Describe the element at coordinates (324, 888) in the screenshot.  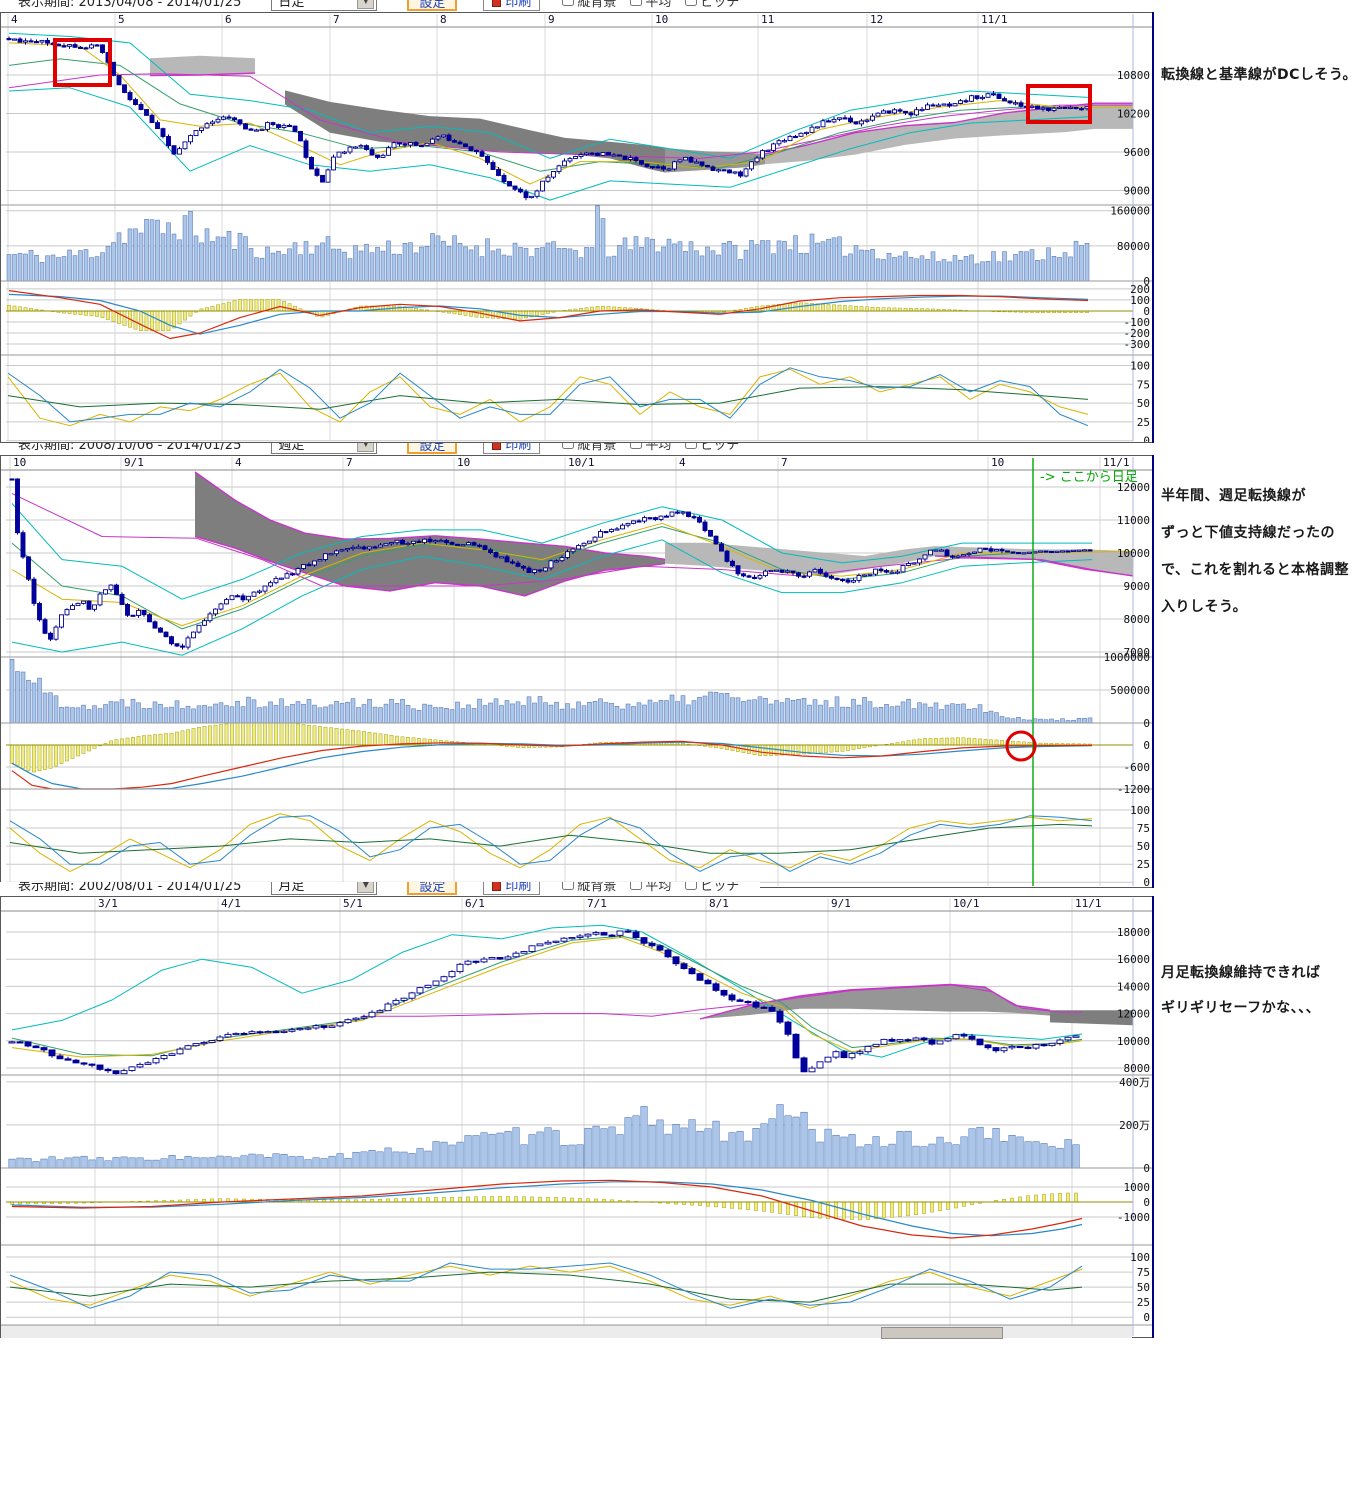
I see `interval-dropdown: 月足 ▼` at that location.